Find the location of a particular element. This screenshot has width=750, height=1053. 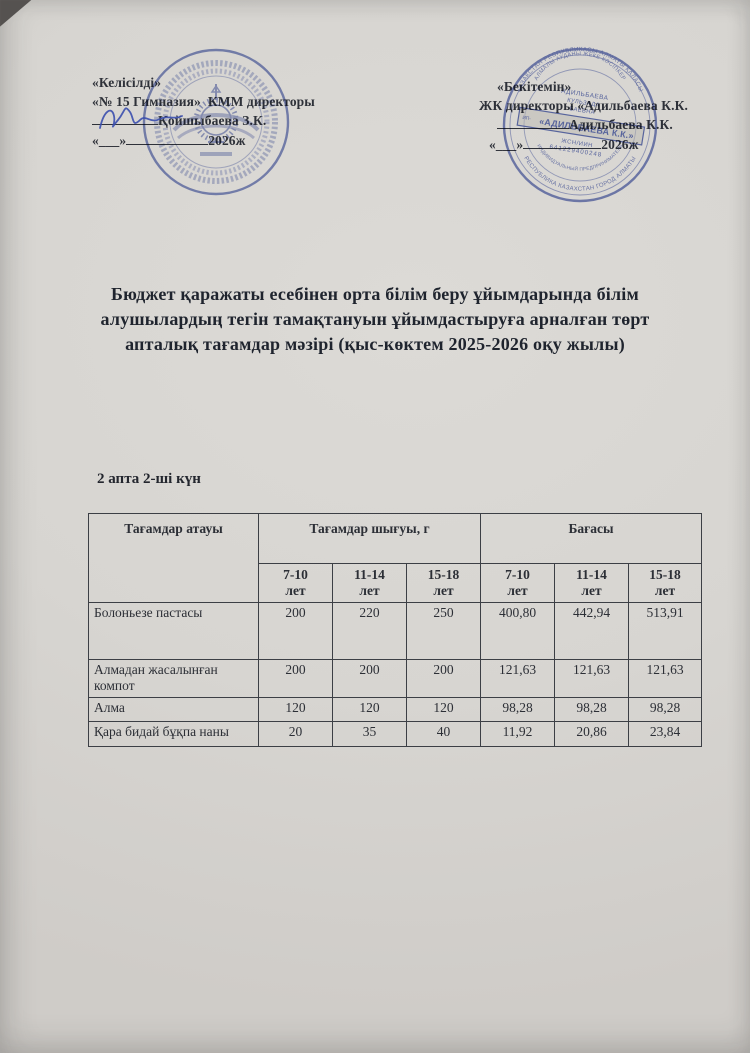

page-corner-shadow is located at coordinates (18, 15).